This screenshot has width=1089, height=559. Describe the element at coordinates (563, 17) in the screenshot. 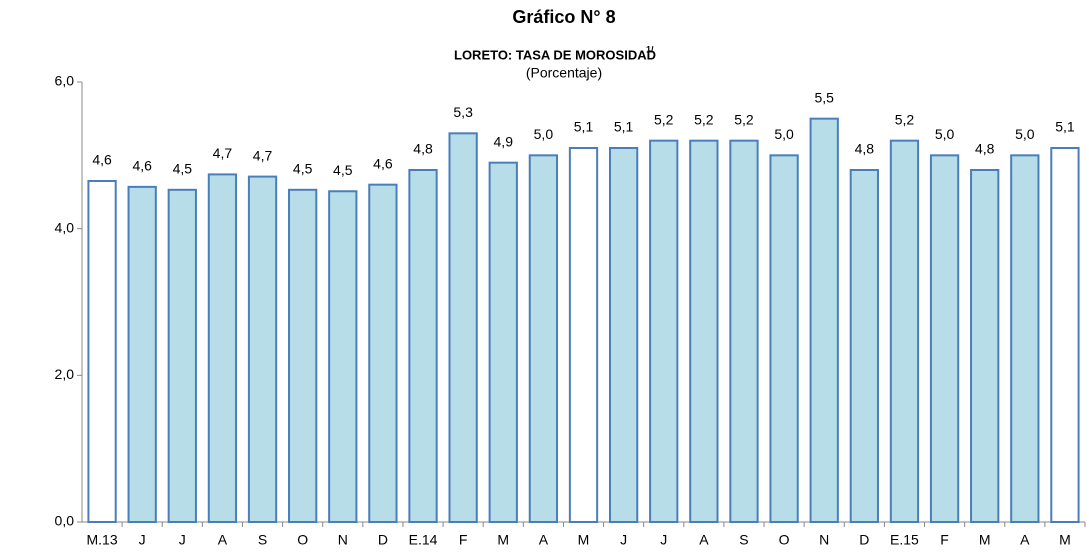

I see `chart-title: Gráfico N° 8` at that location.